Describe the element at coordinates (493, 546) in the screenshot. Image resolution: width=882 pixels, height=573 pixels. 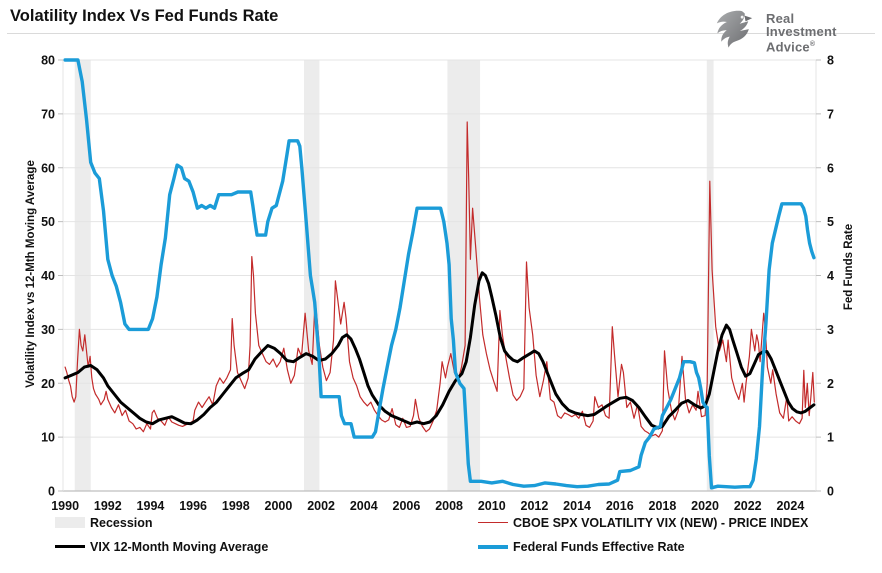
I see `fed-funds-line-swatch` at that location.